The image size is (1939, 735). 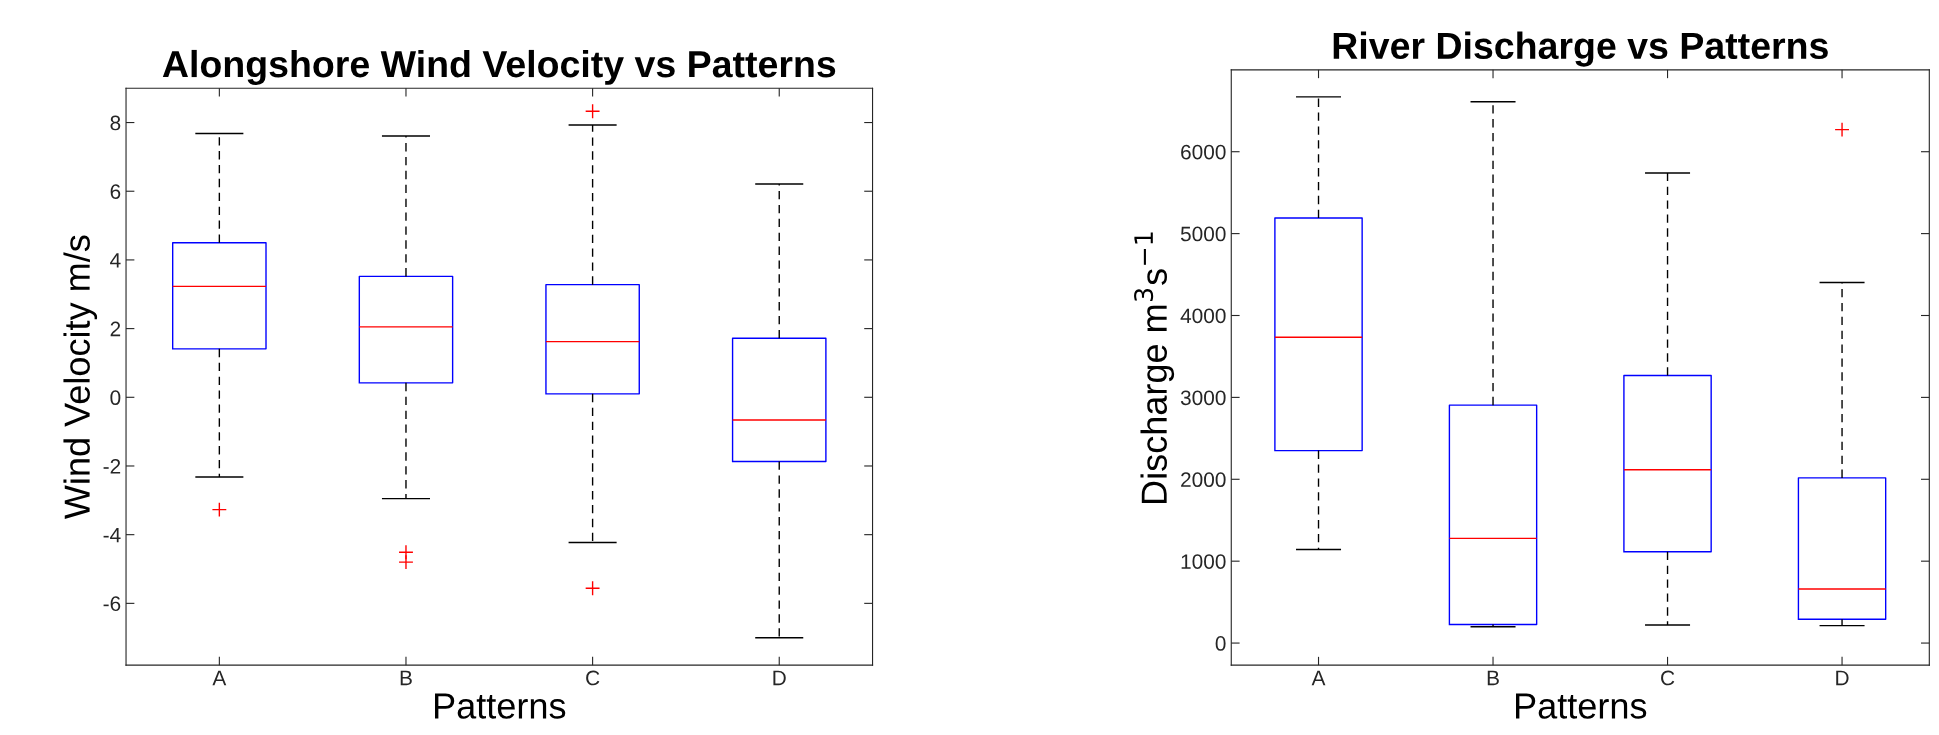 What do you see at coordinates (1203, 234) in the screenshot?
I see `y-tick-label: 5000` at bounding box center [1203, 234].